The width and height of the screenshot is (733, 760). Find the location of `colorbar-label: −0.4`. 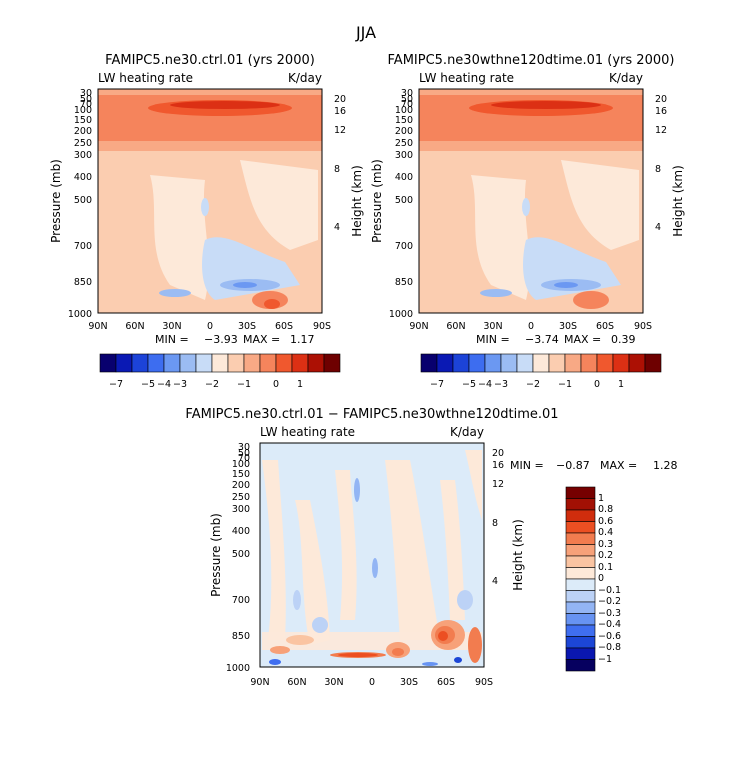

colorbar-label: −0.4 is located at coordinates (609, 624).